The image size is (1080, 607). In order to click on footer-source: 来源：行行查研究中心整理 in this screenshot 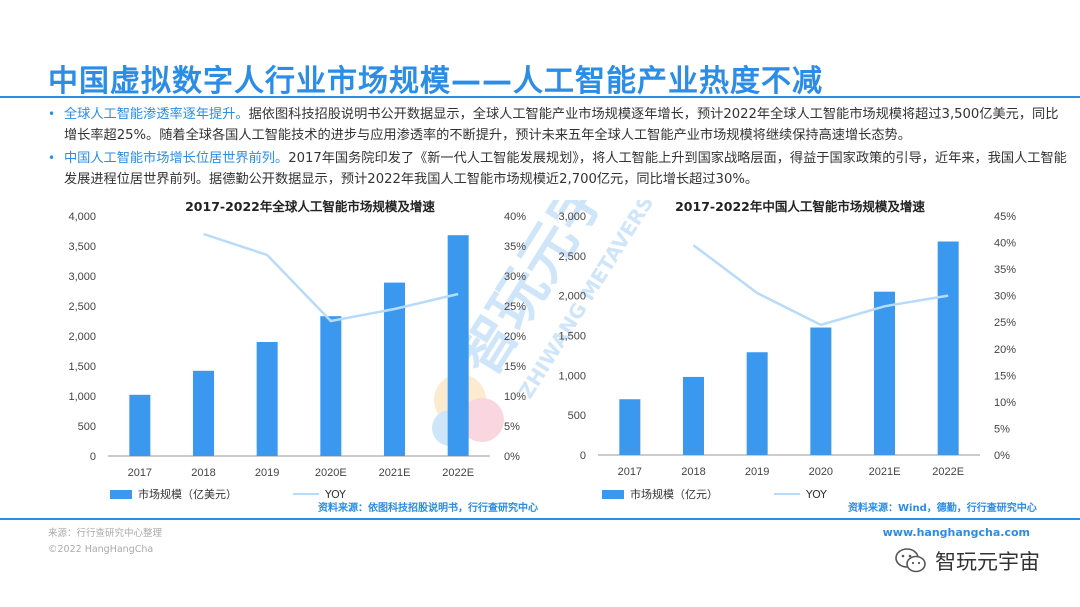, I will do `click(105, 533)`.